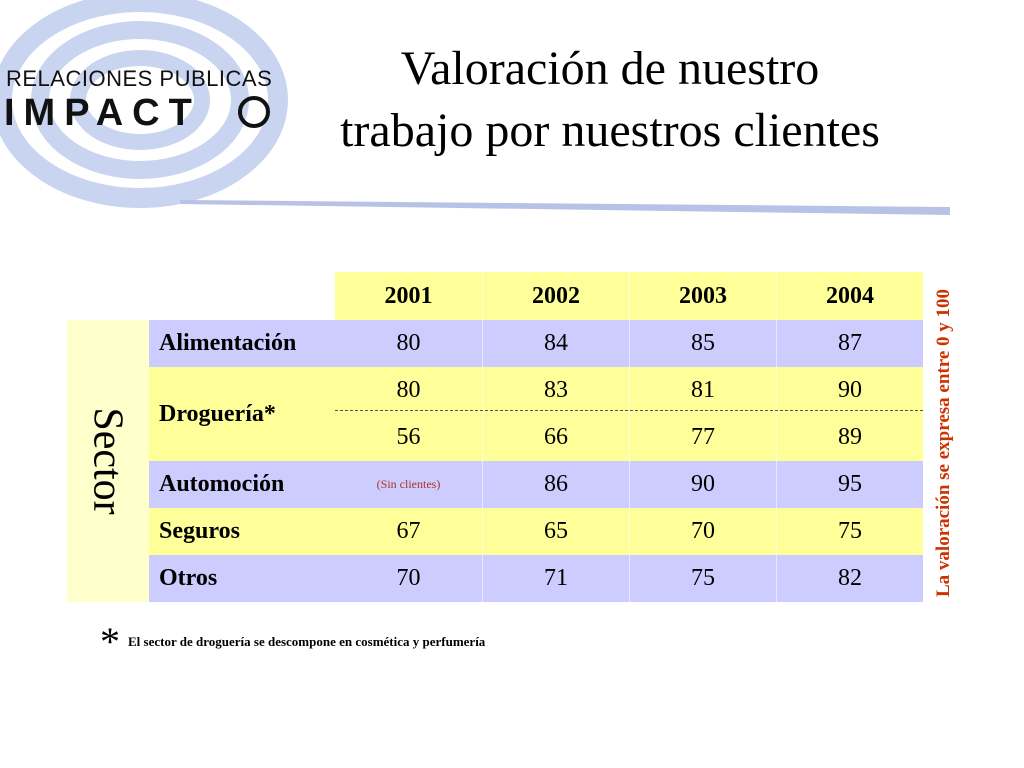  I want to click on logo-text-impacto: IMPACT, so click(102, 113).